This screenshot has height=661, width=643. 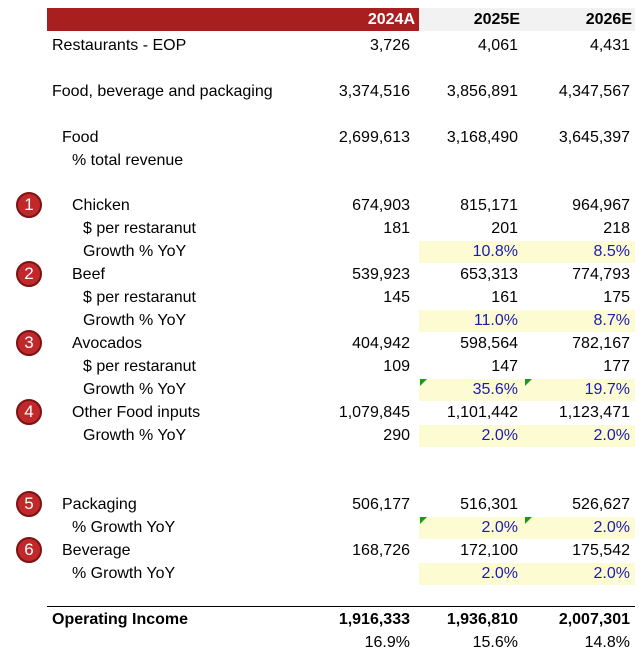 What do you see at coordinates (482, 137) in the screenshot?
I see `value-cell: 3,168,490` at bounding box center [482, 137].